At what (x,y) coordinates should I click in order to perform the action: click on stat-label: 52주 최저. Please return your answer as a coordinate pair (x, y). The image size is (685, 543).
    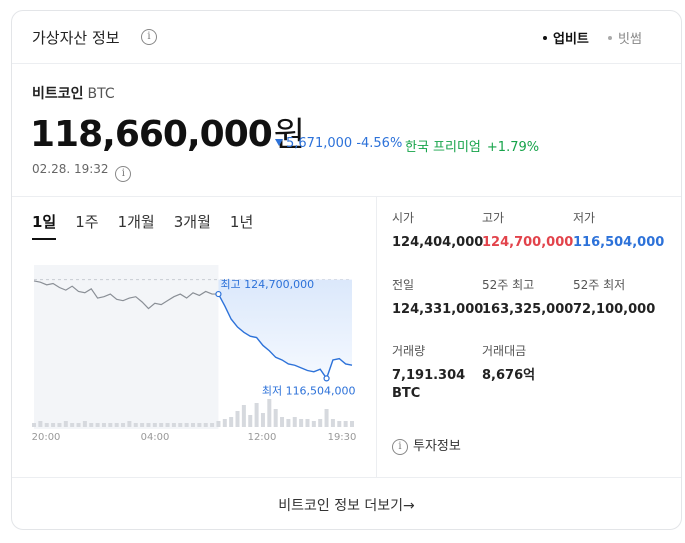
    Looking at the image, I should click on (599, 285).